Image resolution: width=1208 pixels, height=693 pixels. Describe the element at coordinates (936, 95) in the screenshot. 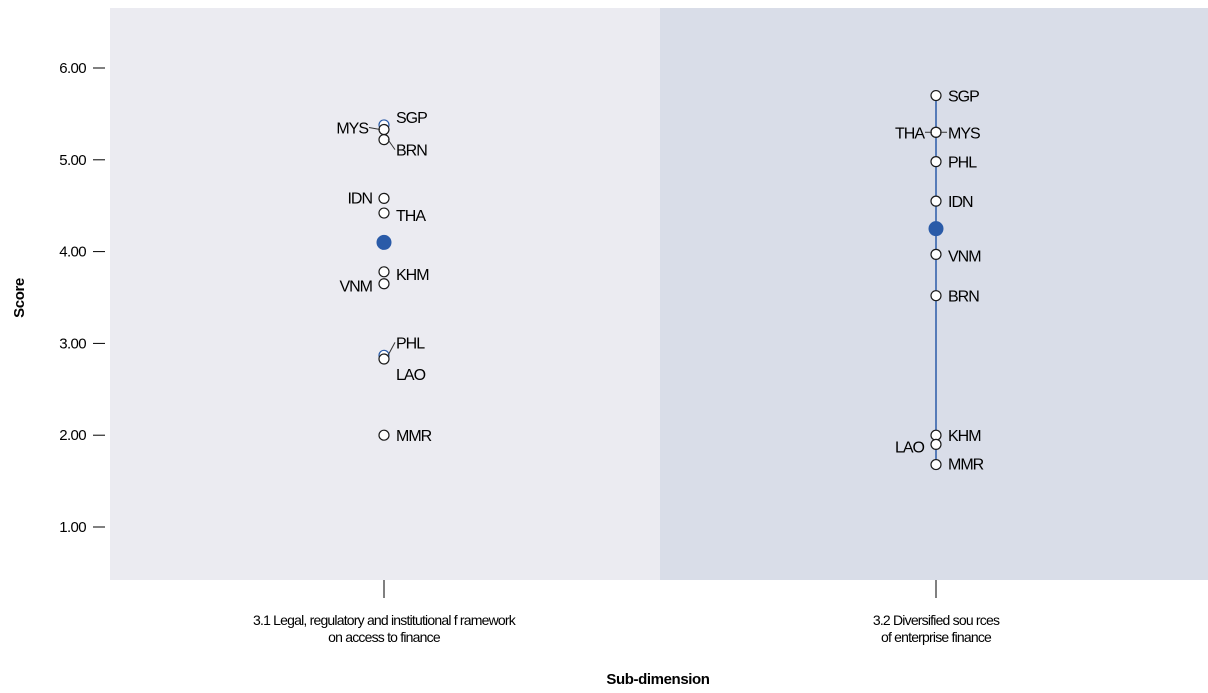

I see `point-sgp` at that location.